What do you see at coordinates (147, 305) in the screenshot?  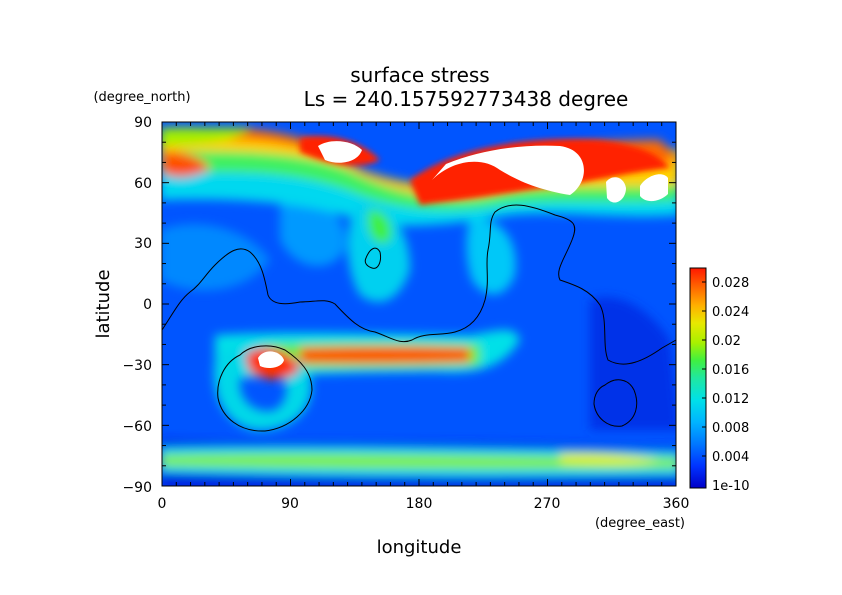 I see `y-tick-label: 0` at bounding box center [147, 305].